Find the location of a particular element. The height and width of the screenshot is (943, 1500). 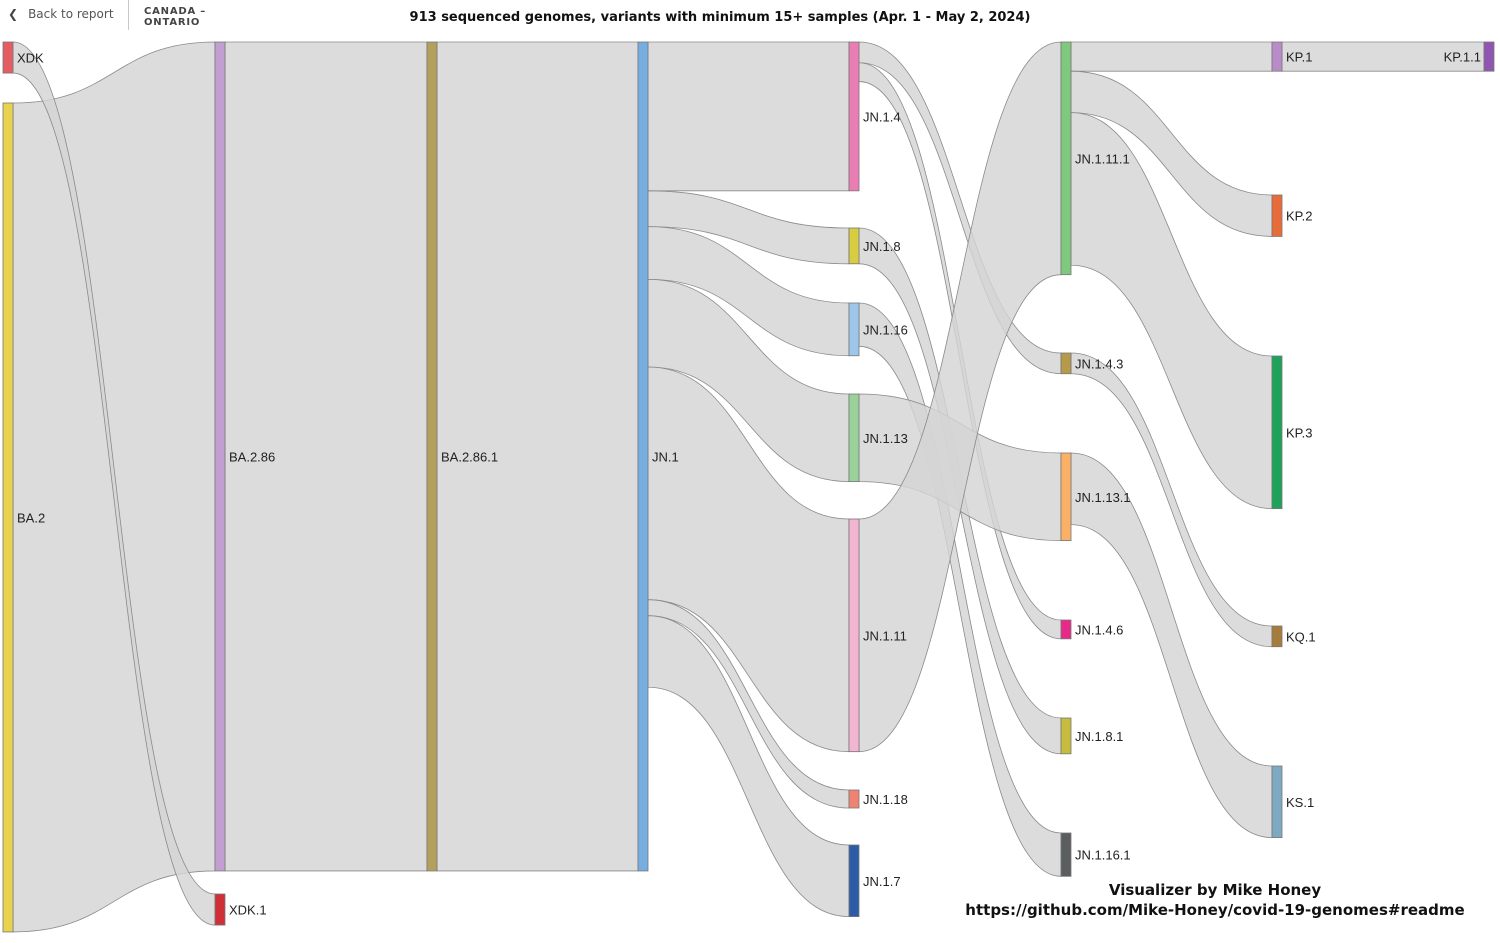

sankey-label-kp-1: KP.1 is located at coordinates (1299, 57).